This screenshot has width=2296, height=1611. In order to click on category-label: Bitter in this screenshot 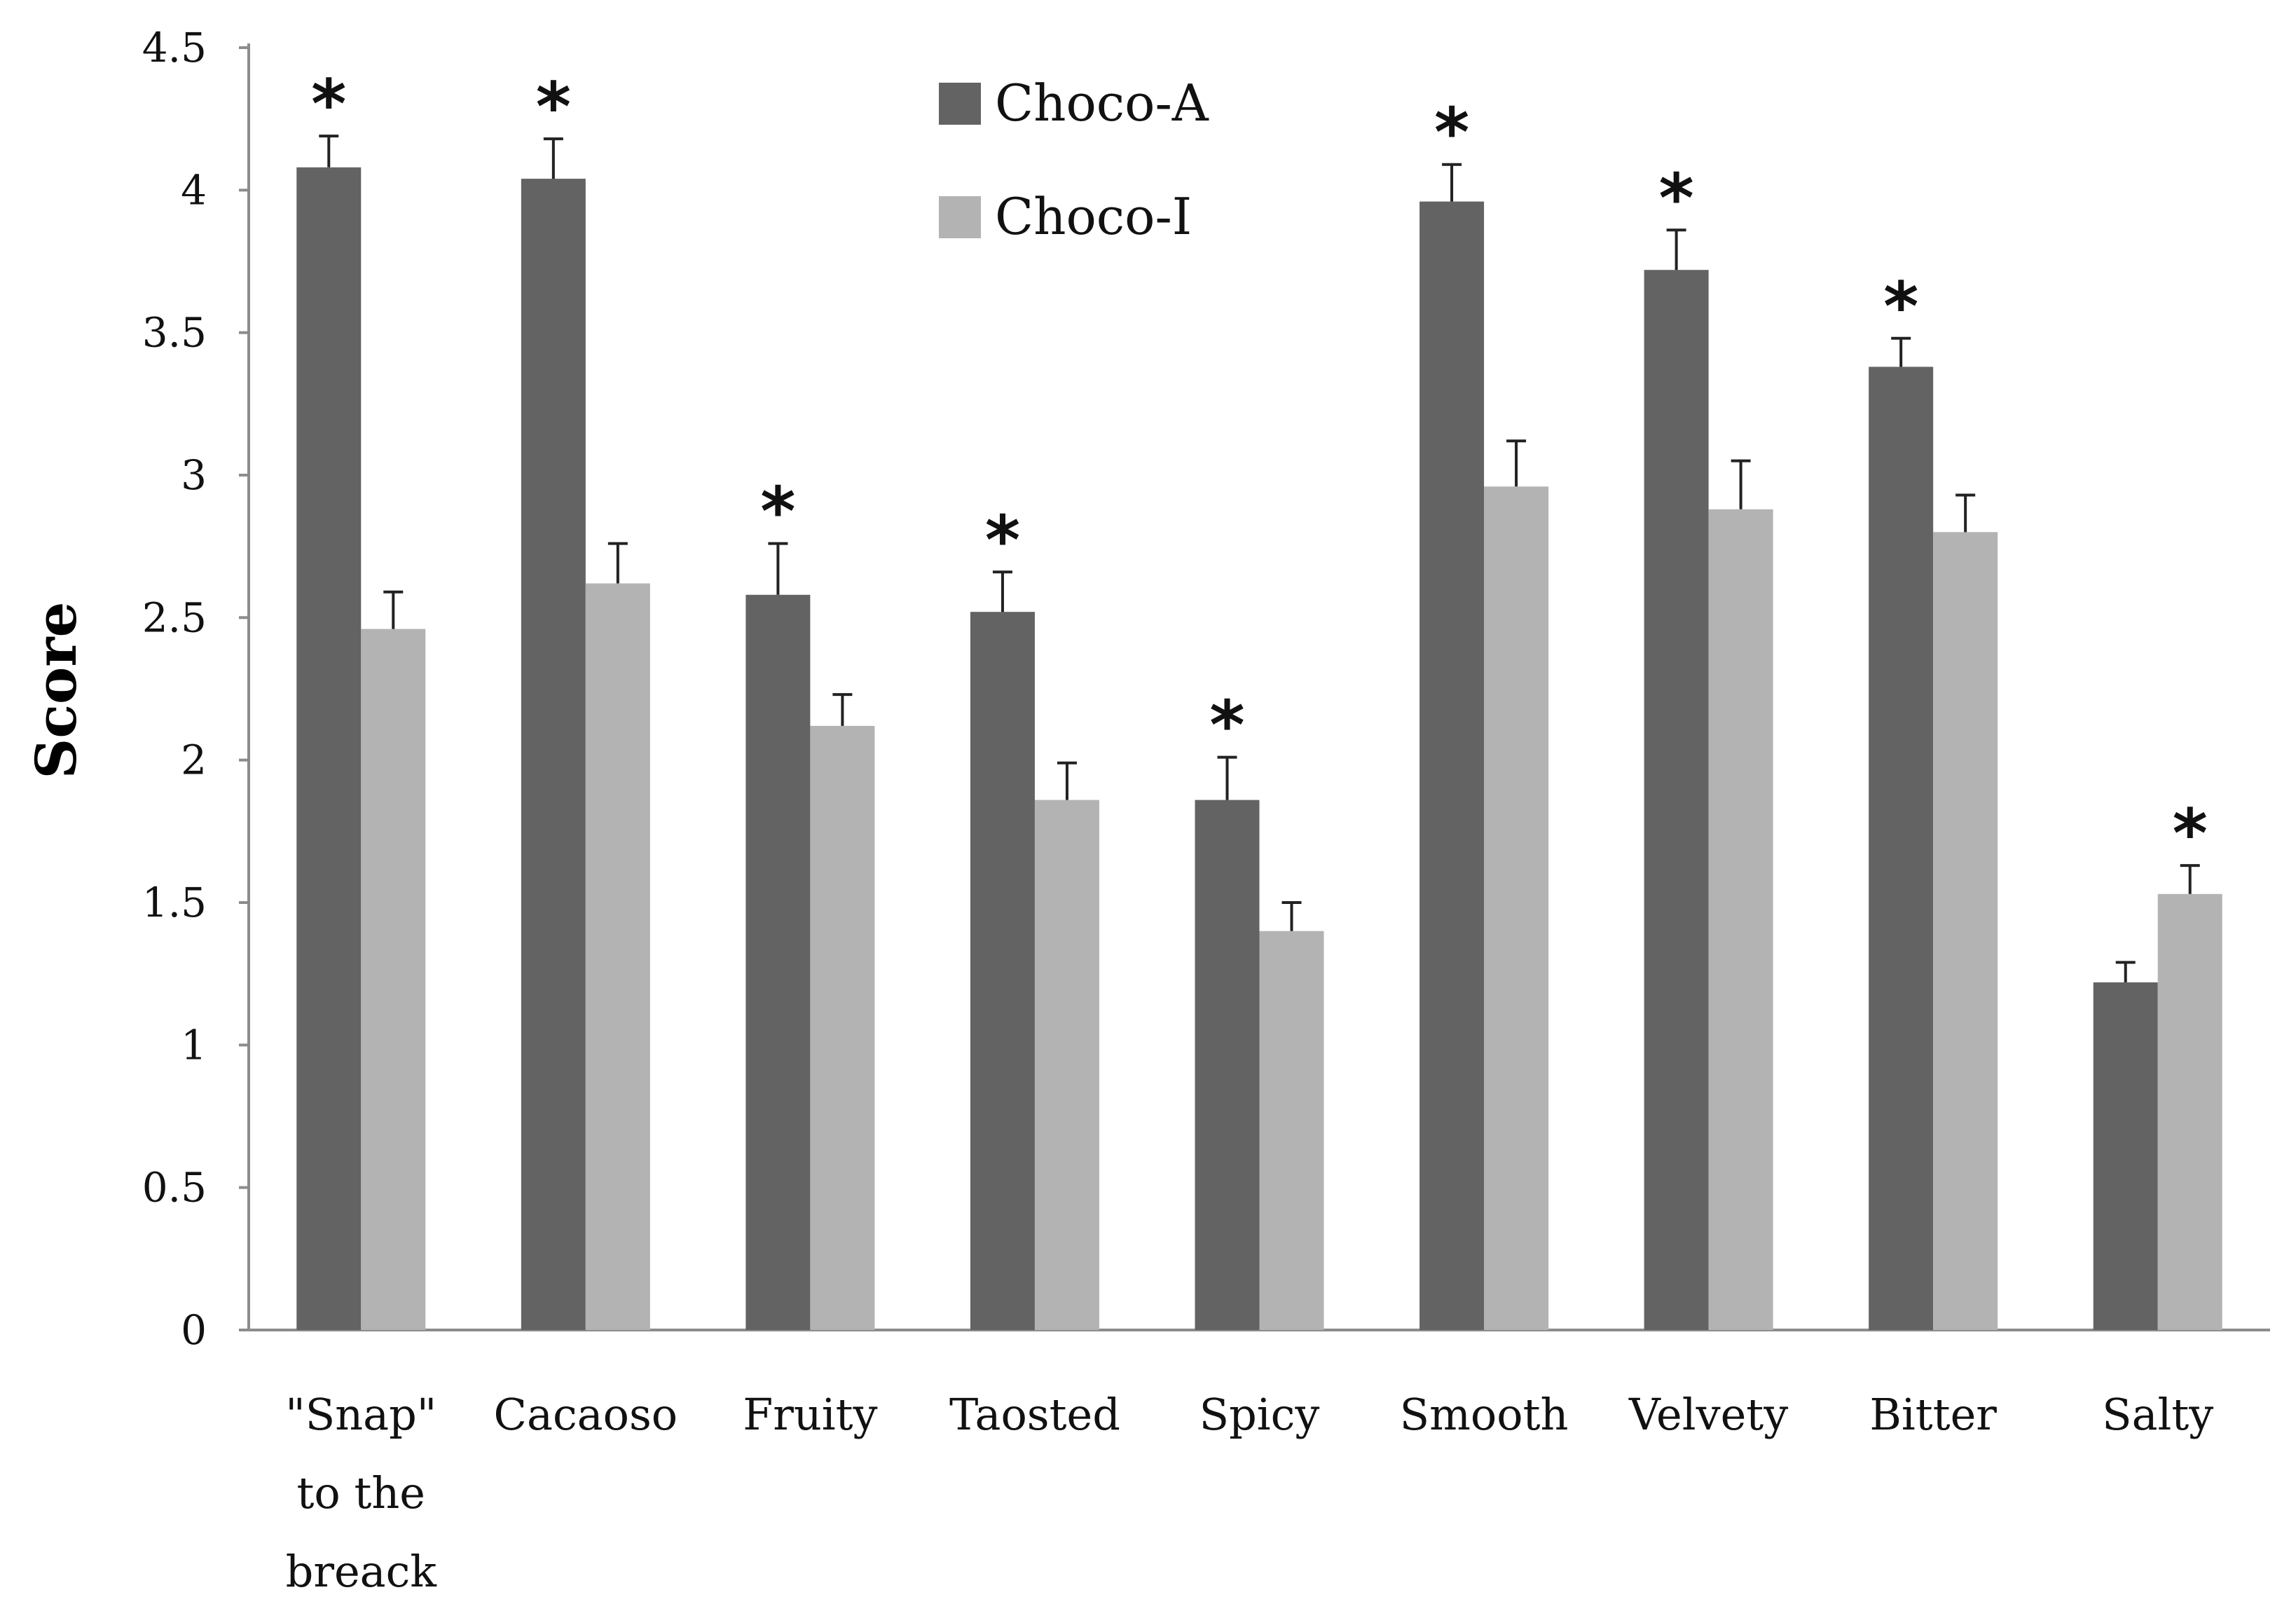, I will do `click(1933, 1414)`.